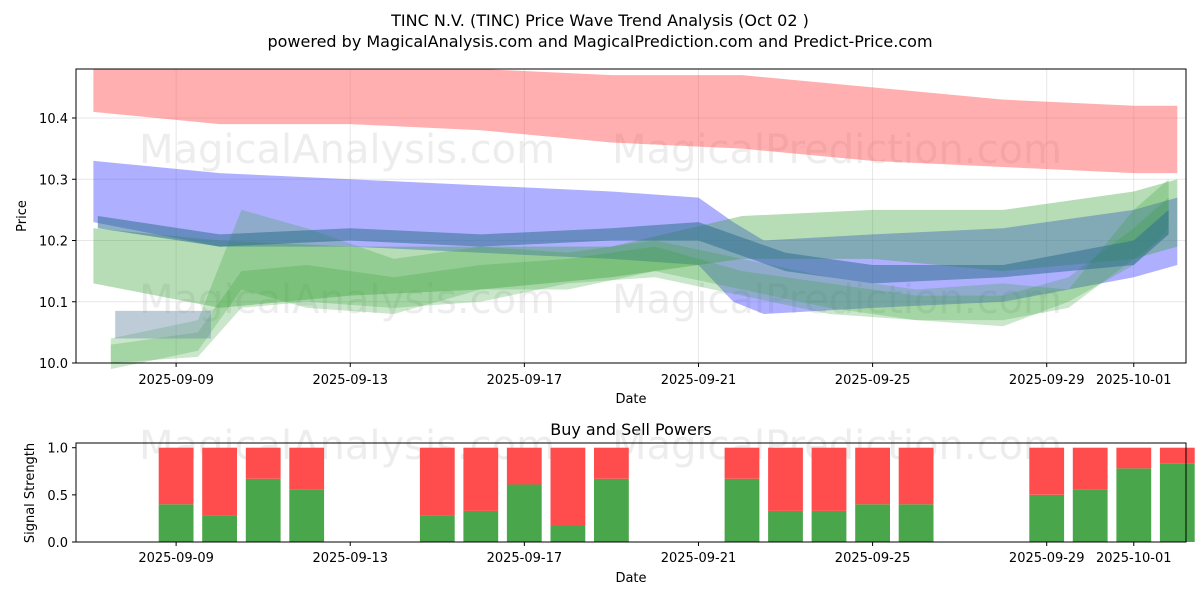  What do you see at coordinates (873, 558) in the screenshot?
I see `power-x-tick-label: 2025-09-25` at bounding box center [873, 558].